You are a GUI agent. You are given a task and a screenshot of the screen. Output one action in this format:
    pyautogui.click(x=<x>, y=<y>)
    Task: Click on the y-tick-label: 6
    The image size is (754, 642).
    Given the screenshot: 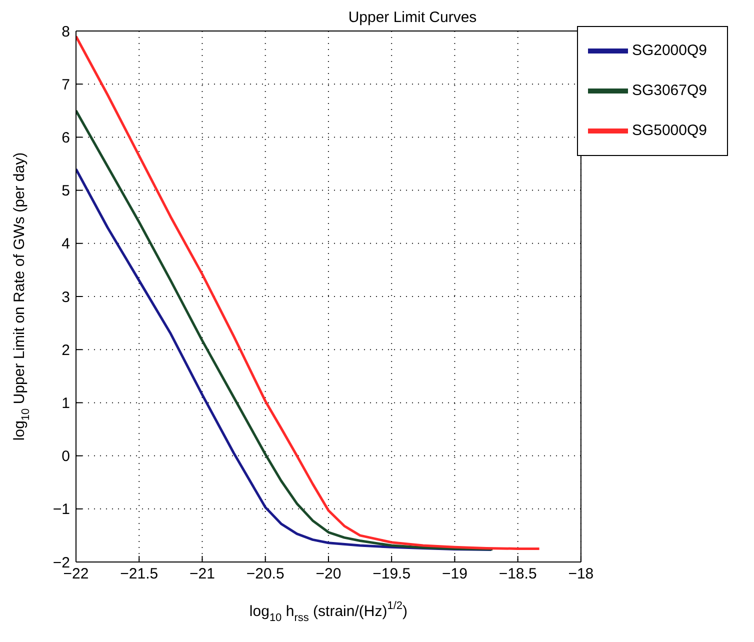 What is the action you would take?
    pyautogui.click(x=66, y=138)
    